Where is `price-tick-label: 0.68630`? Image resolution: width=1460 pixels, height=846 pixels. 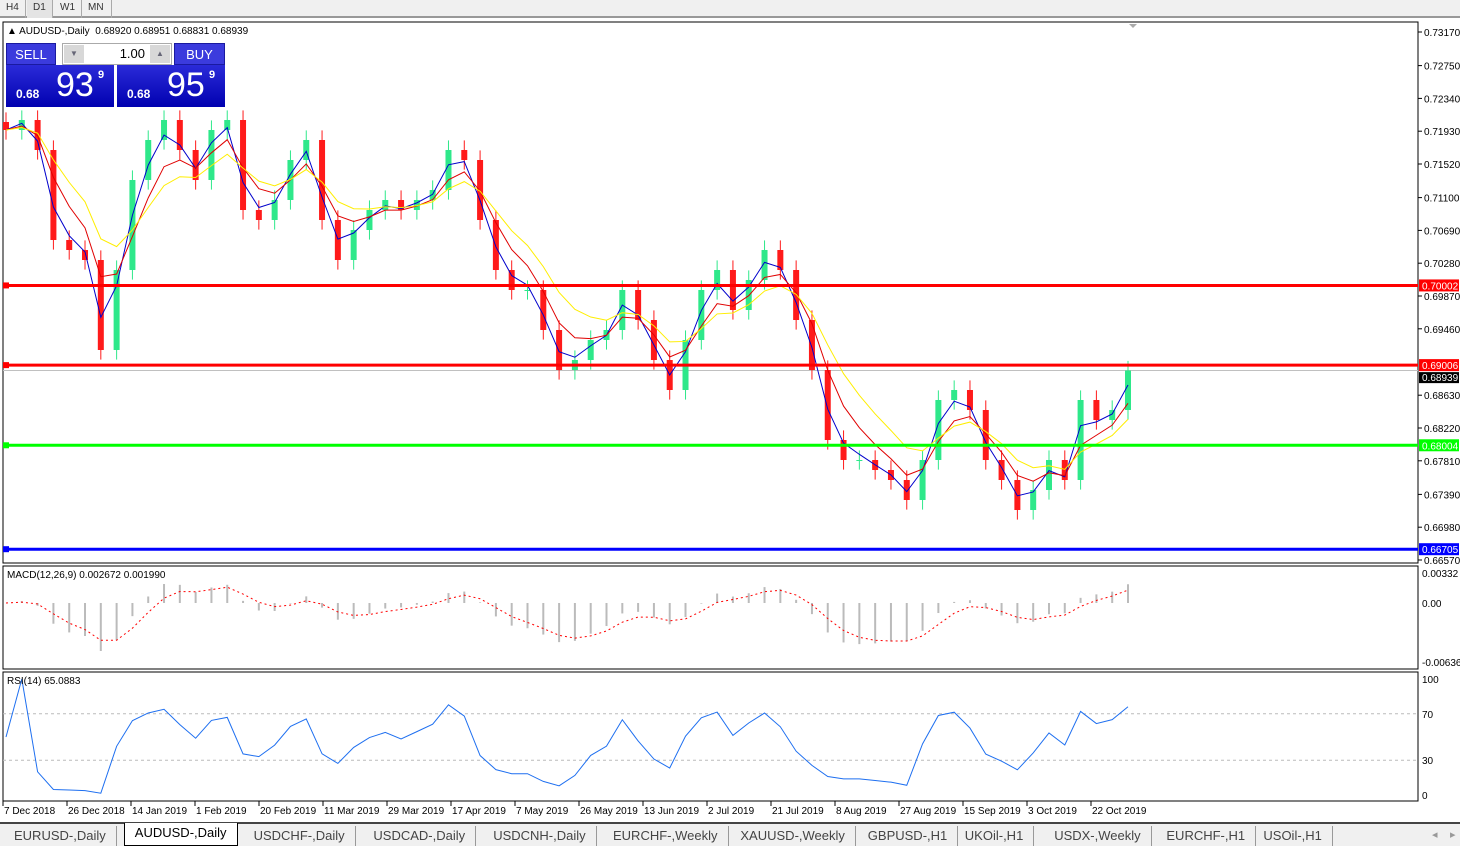 price-tick-label: 0.68630 is located at coordinates (1442, 396).